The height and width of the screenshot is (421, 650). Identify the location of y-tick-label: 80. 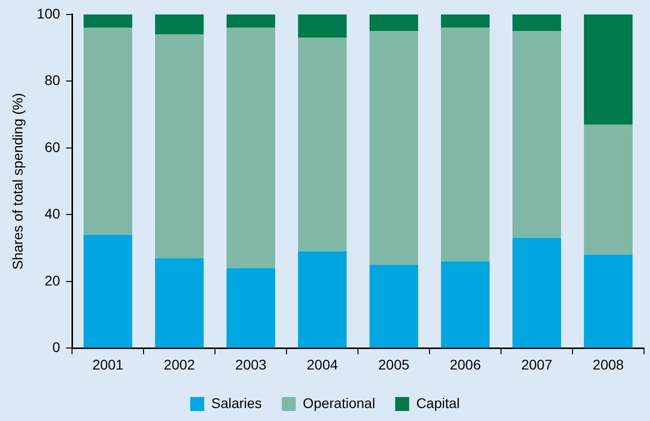
(52, 80).